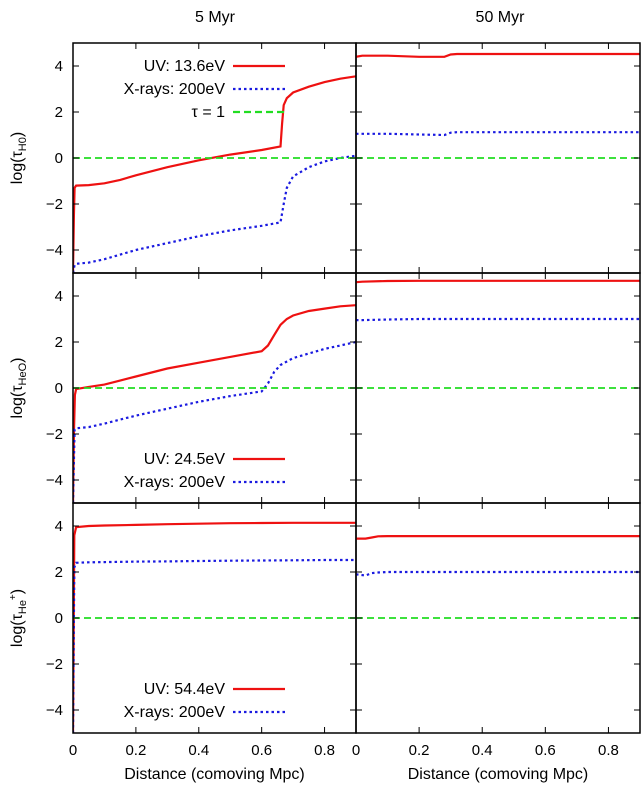 The height and width of the screenshot is (806, 642). Describe the element at coordinates (18, 618) in the screenshot. I see `y-axis-label: log(τHe+)` at that location.